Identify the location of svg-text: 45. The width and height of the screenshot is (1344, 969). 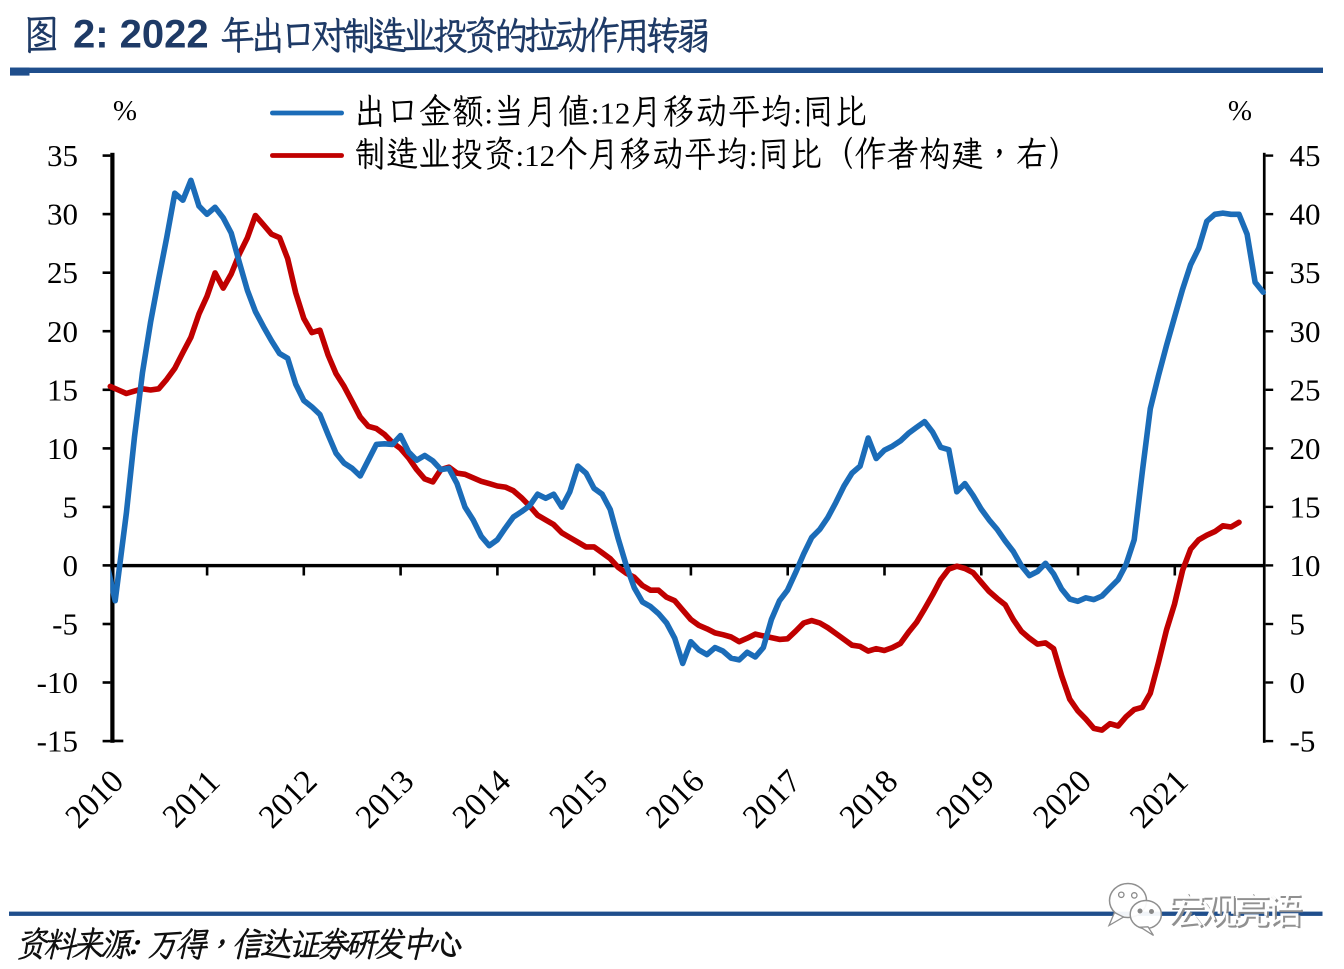
(1305, 155).